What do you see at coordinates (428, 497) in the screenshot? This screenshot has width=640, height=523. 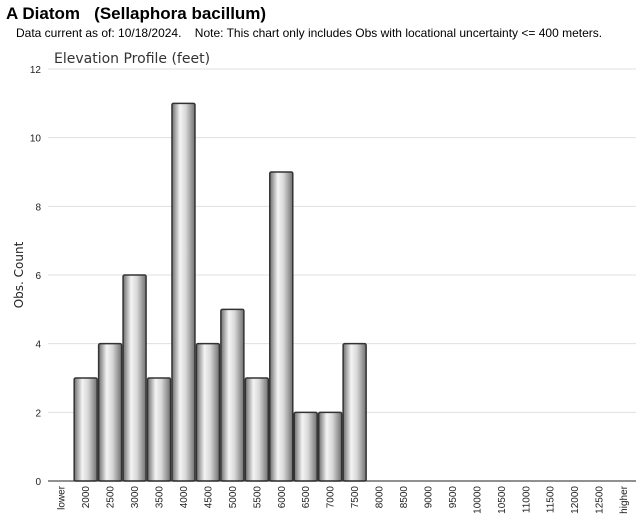 I see `x-tick-label: 9000` at bounding box center [428, 497].